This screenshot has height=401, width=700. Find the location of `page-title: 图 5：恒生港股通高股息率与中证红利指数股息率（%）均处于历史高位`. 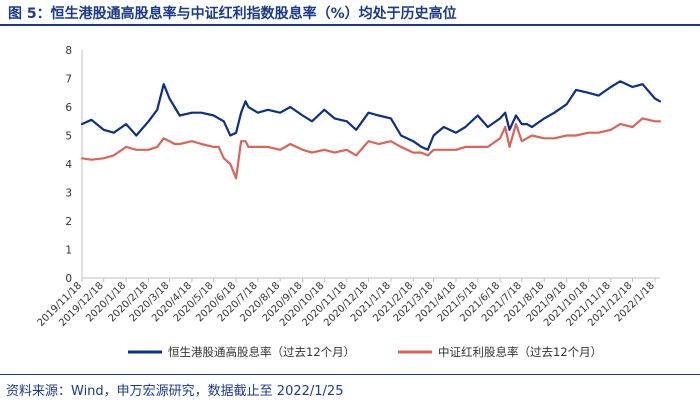

page-title: 图 5：恒生港股通高股息率与中证红利指数股息率（%）均处于历史高位 is located at coordinates (232, 14).